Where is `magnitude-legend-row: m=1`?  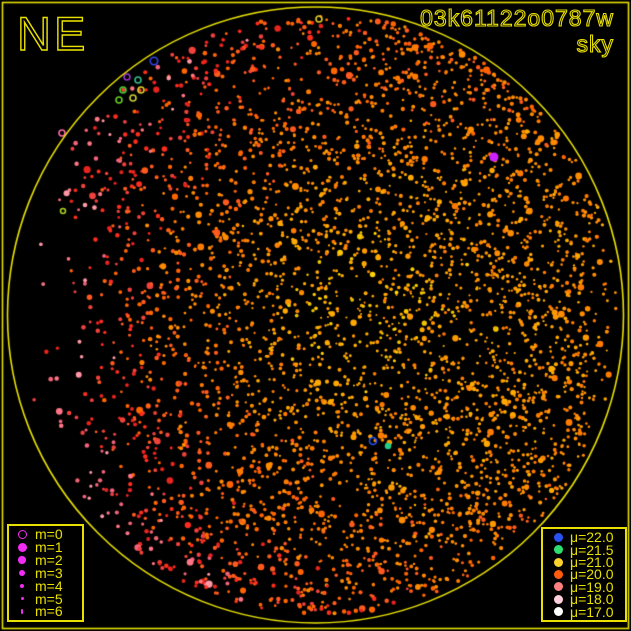 magnitude-legend-row: m=1 is located at coordinates (45, 547).